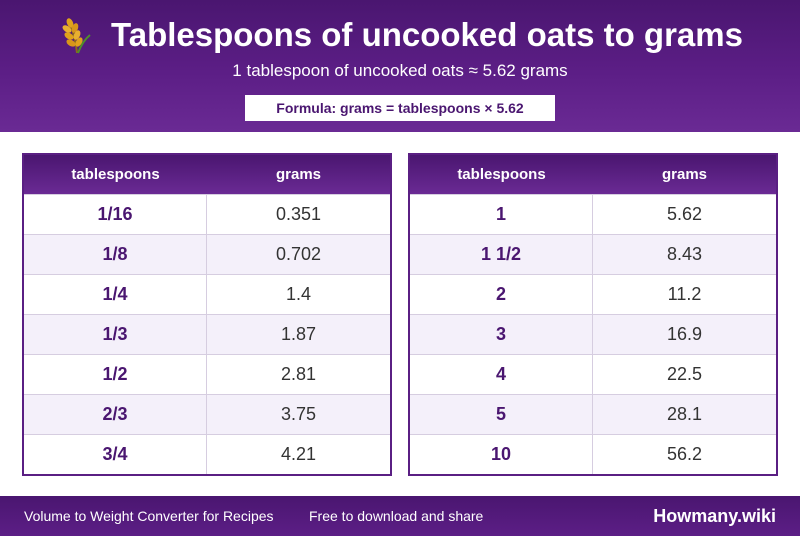  What do you see at coordinates (400, 108) in the screenshot?
I see `formula-box: Formula: grams = tablespoons × 5.62` at bounding box center [400, 108].